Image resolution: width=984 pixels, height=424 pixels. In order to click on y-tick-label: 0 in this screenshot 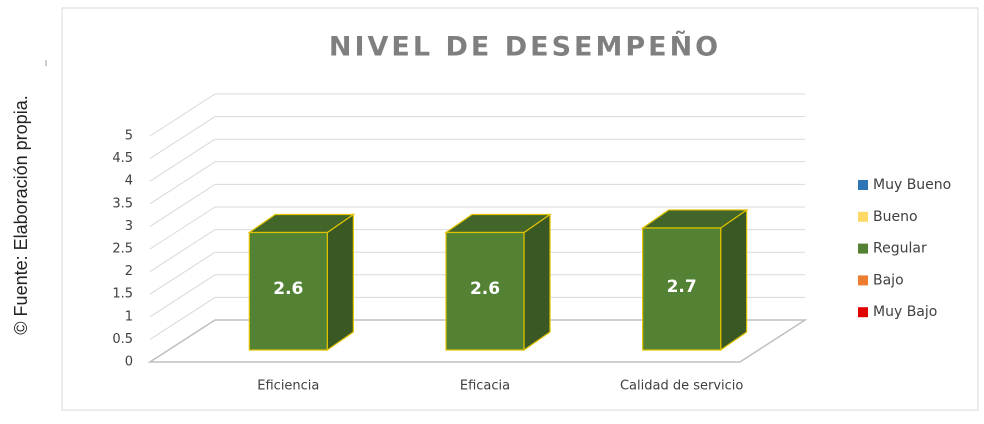, I will do `click(129, 362)`.